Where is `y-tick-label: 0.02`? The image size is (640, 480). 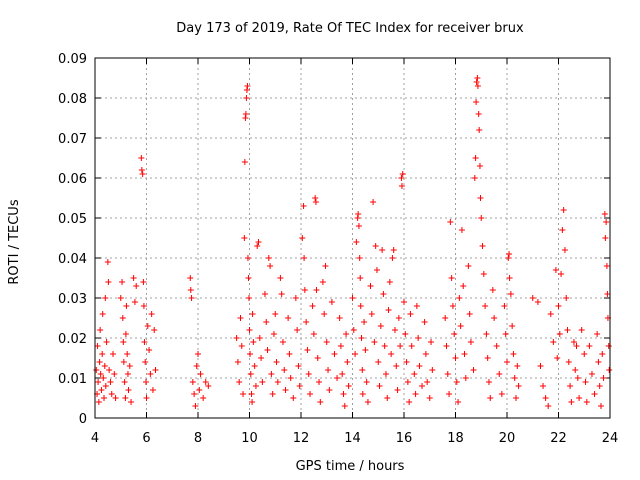
y-tick-label: 0.02 is located at coordinates (72, 339).